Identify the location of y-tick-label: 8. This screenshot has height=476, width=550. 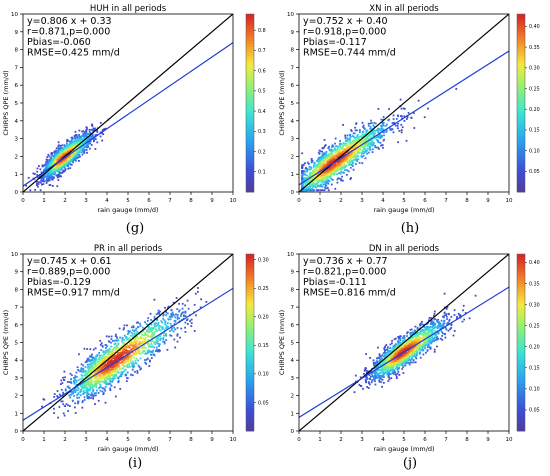
(293, 51).